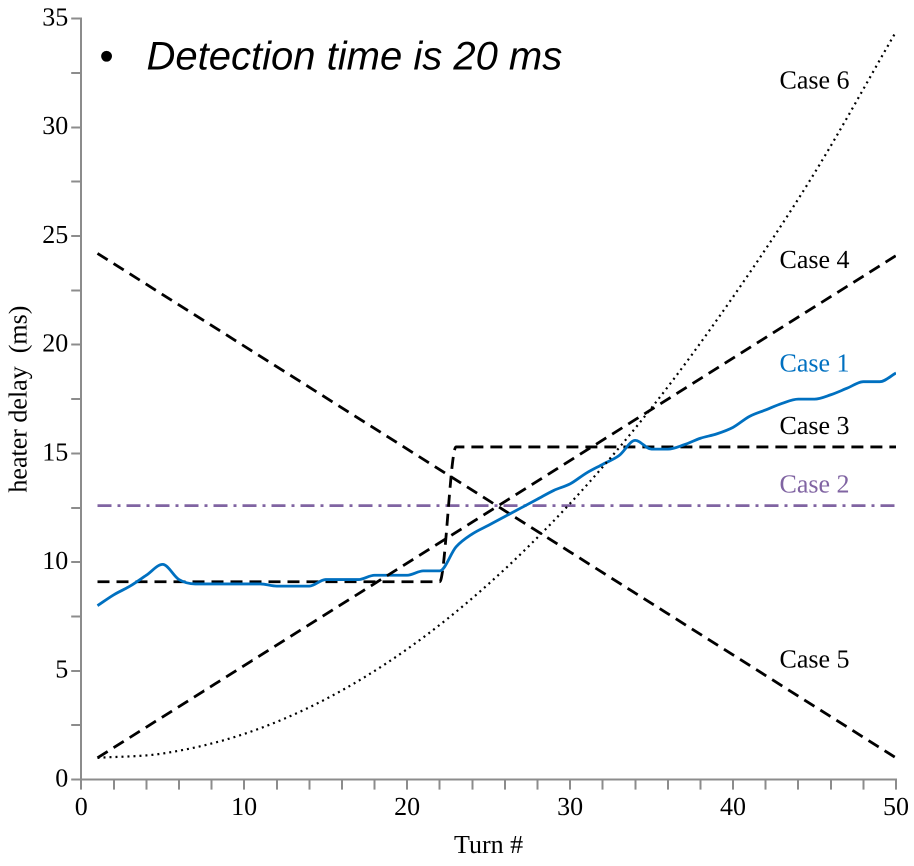 This screenshot has height=866, width=914. Describe the element at coordinates (55, 451) in the screenshot. I see `y-tick-label: 15` at that location.